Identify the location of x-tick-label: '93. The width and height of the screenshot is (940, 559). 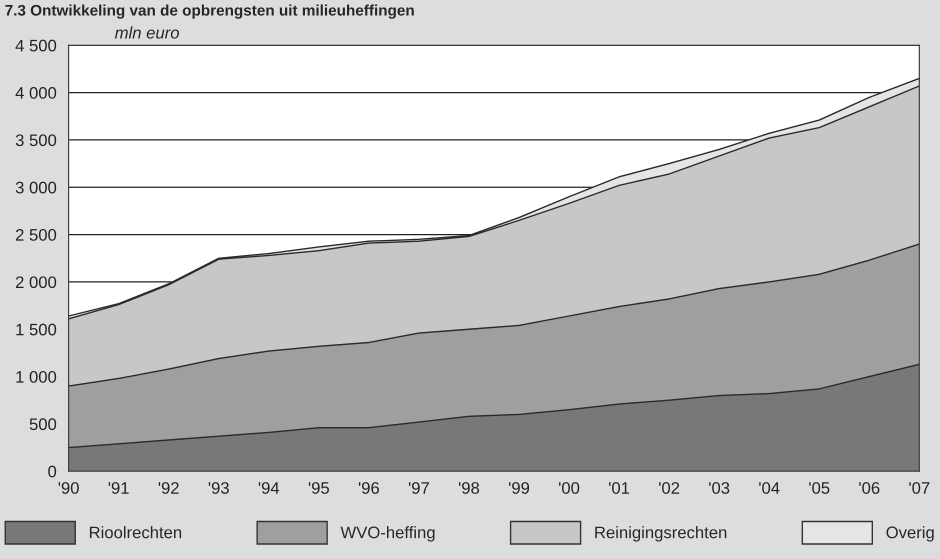
(218, 488).